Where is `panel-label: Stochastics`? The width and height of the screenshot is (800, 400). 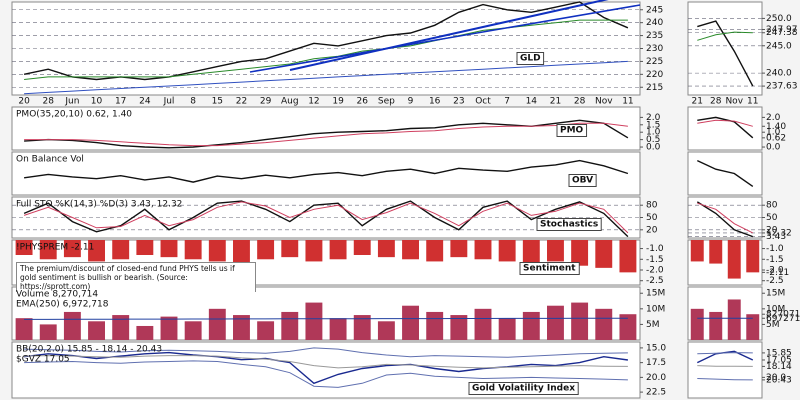 panel-label: Stochastics is located at coordinates (569, 225).